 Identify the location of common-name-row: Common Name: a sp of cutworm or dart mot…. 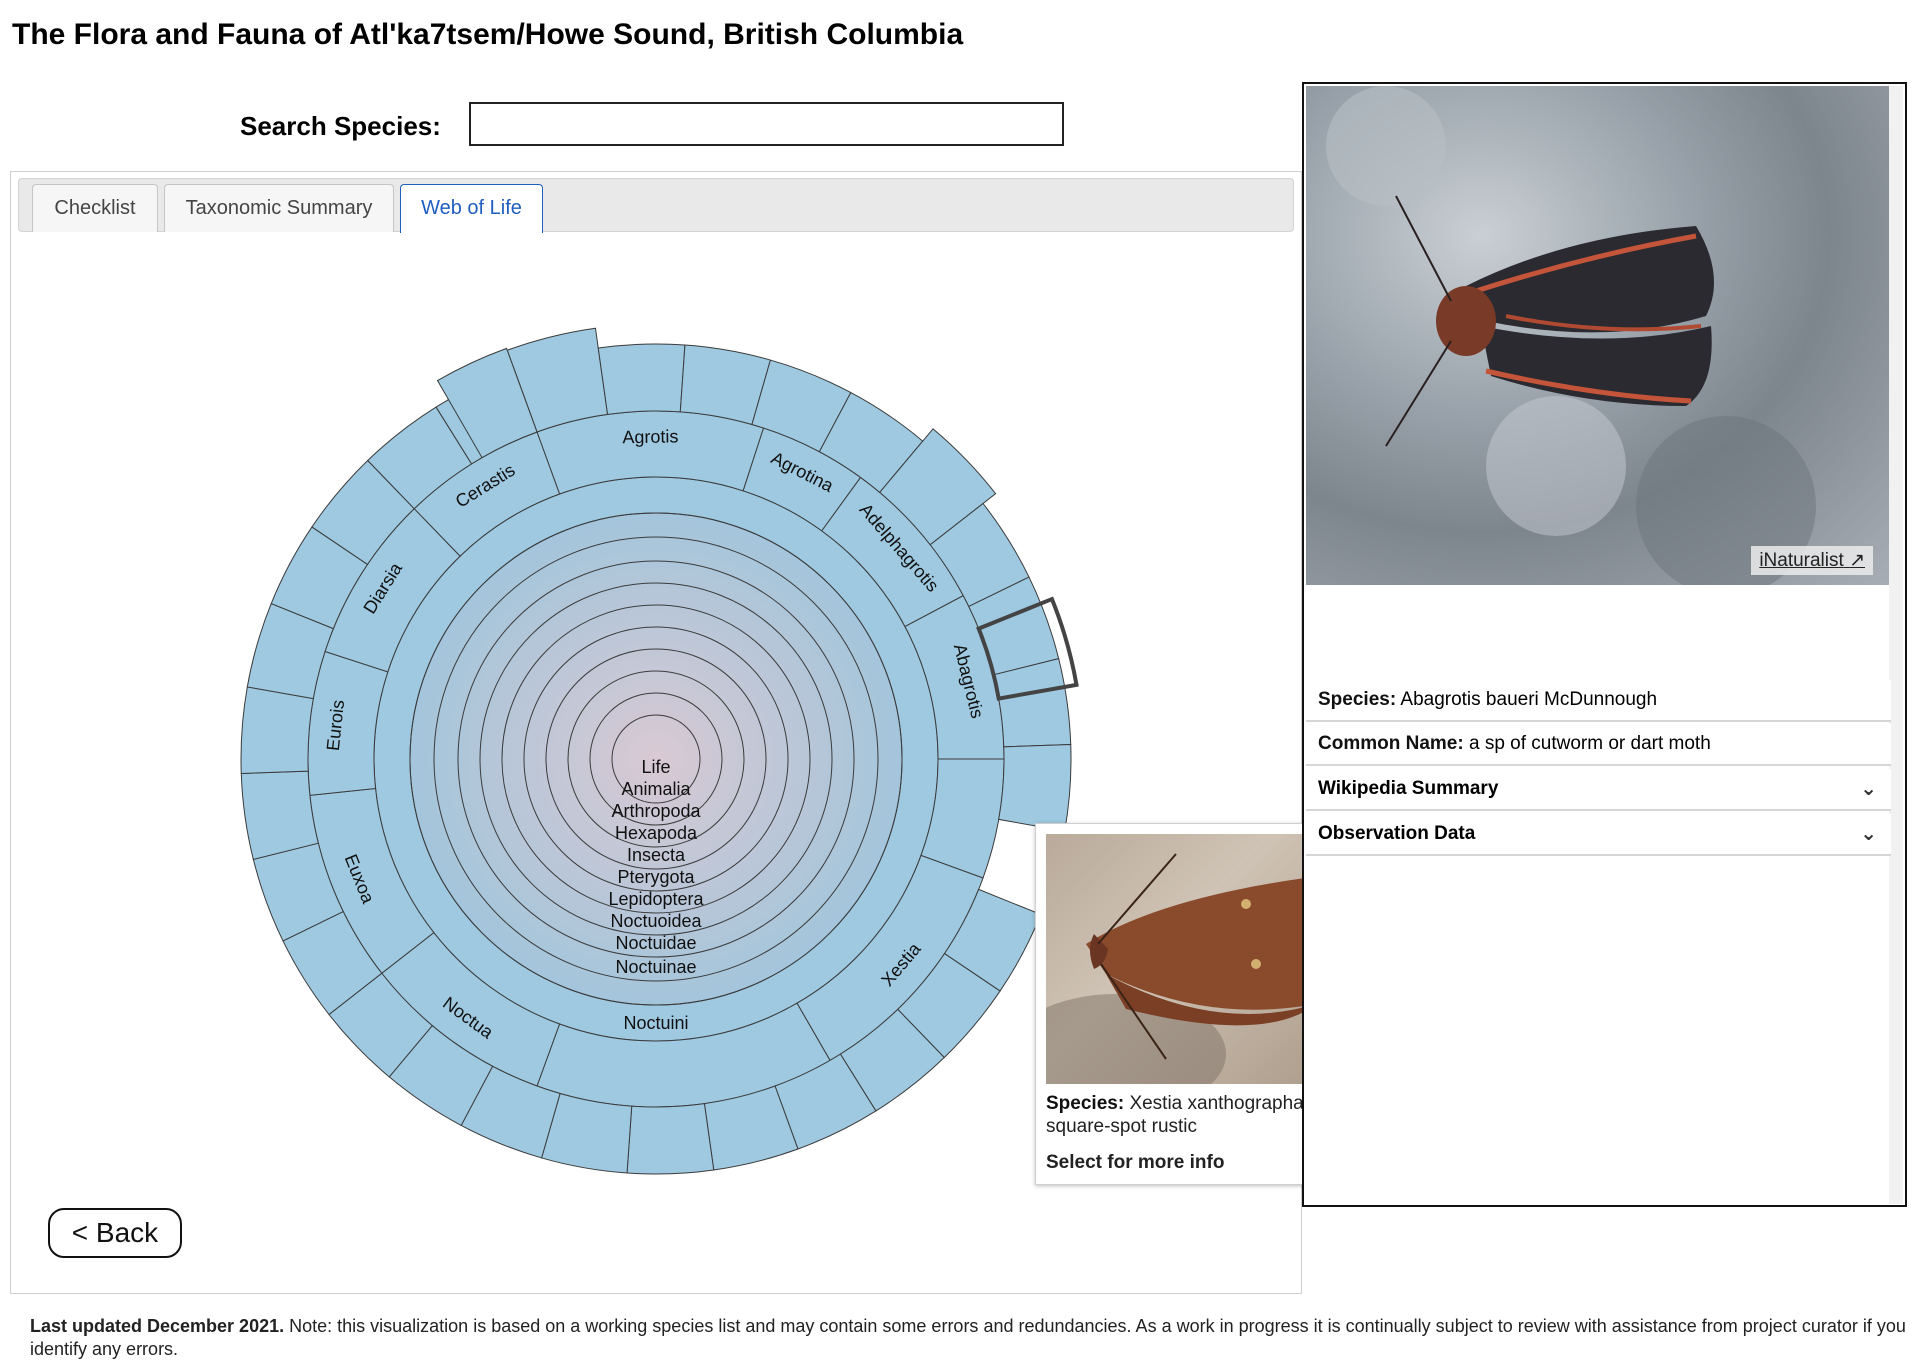
(1598, 745).